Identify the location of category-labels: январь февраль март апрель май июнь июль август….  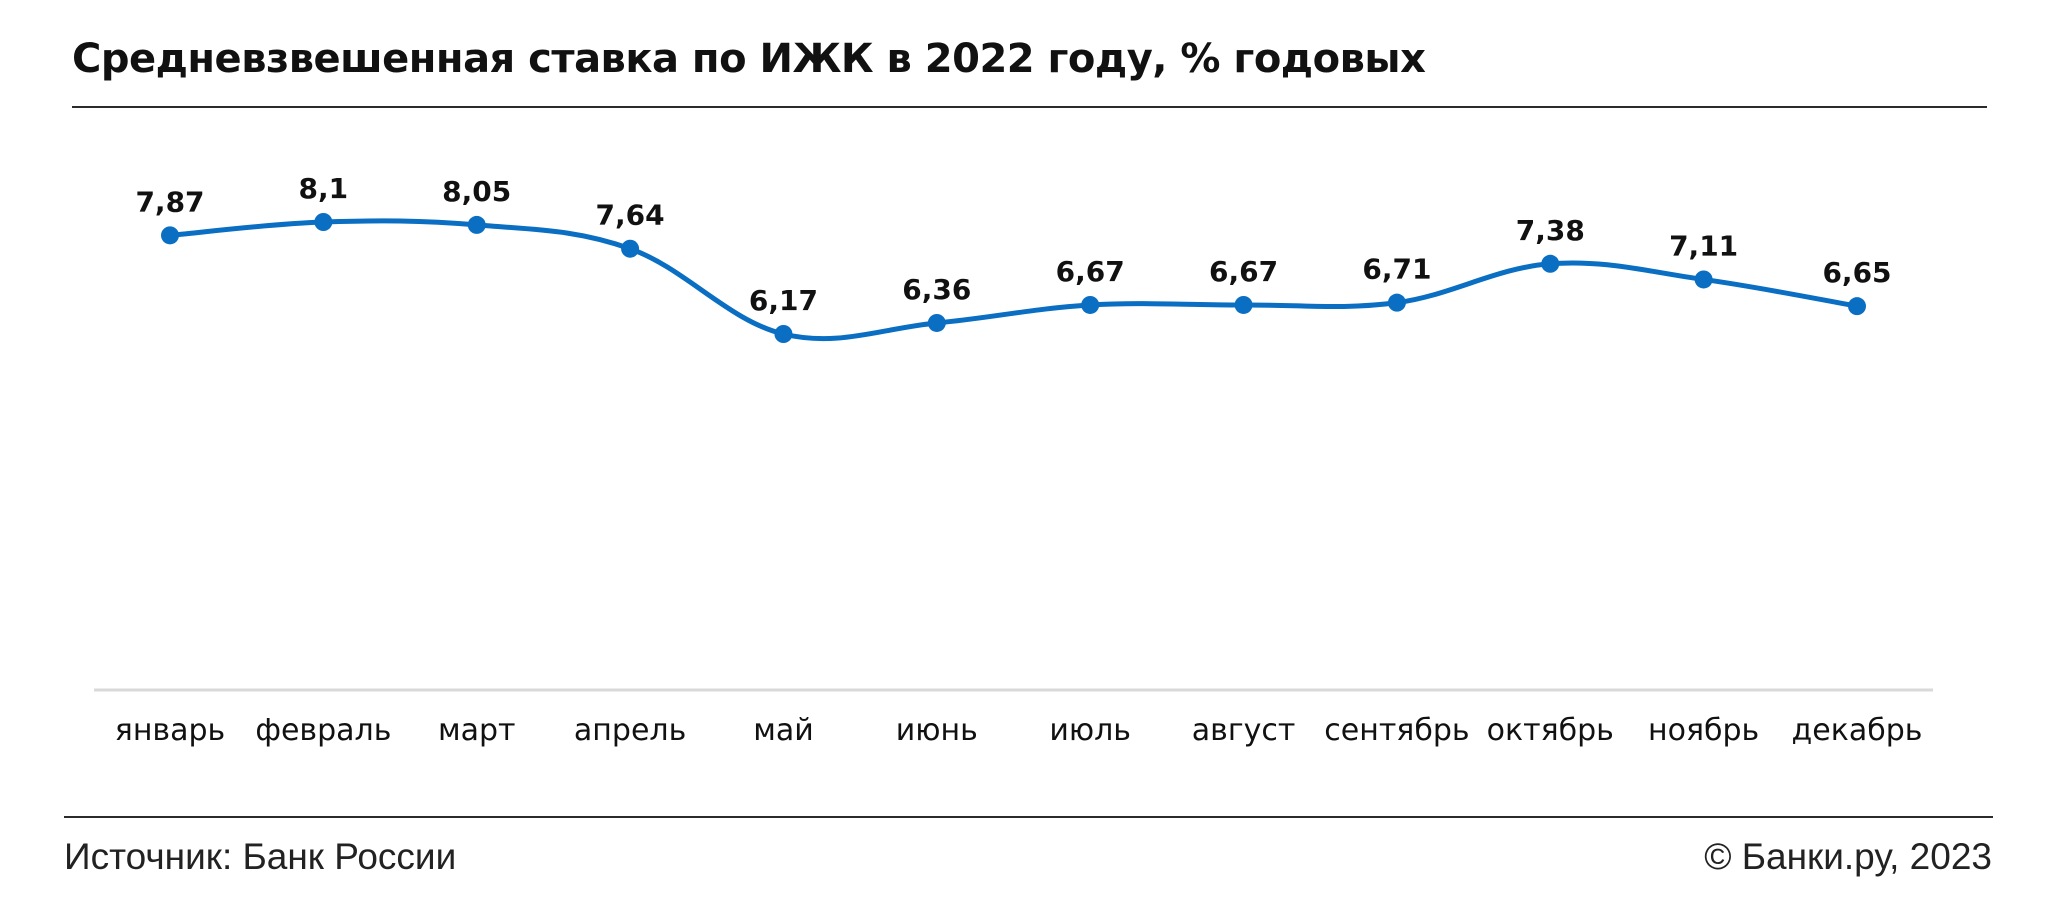
(1019, 730).